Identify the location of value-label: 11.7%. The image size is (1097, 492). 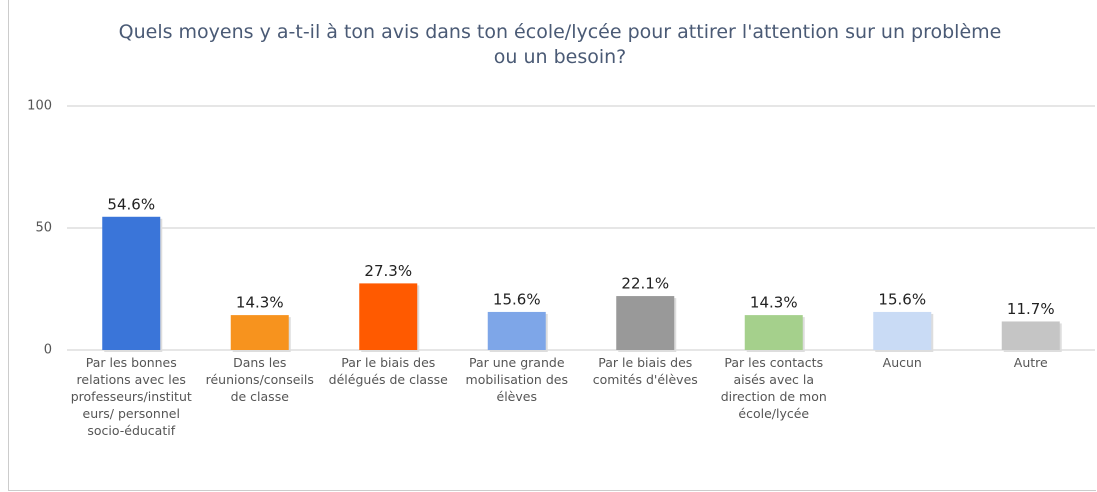
(1031, 309).